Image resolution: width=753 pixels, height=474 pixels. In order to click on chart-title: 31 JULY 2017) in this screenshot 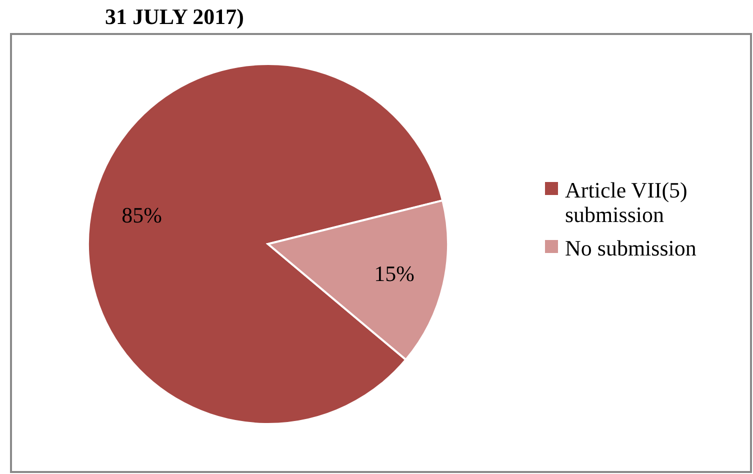, I will do `click(174, 16)`.